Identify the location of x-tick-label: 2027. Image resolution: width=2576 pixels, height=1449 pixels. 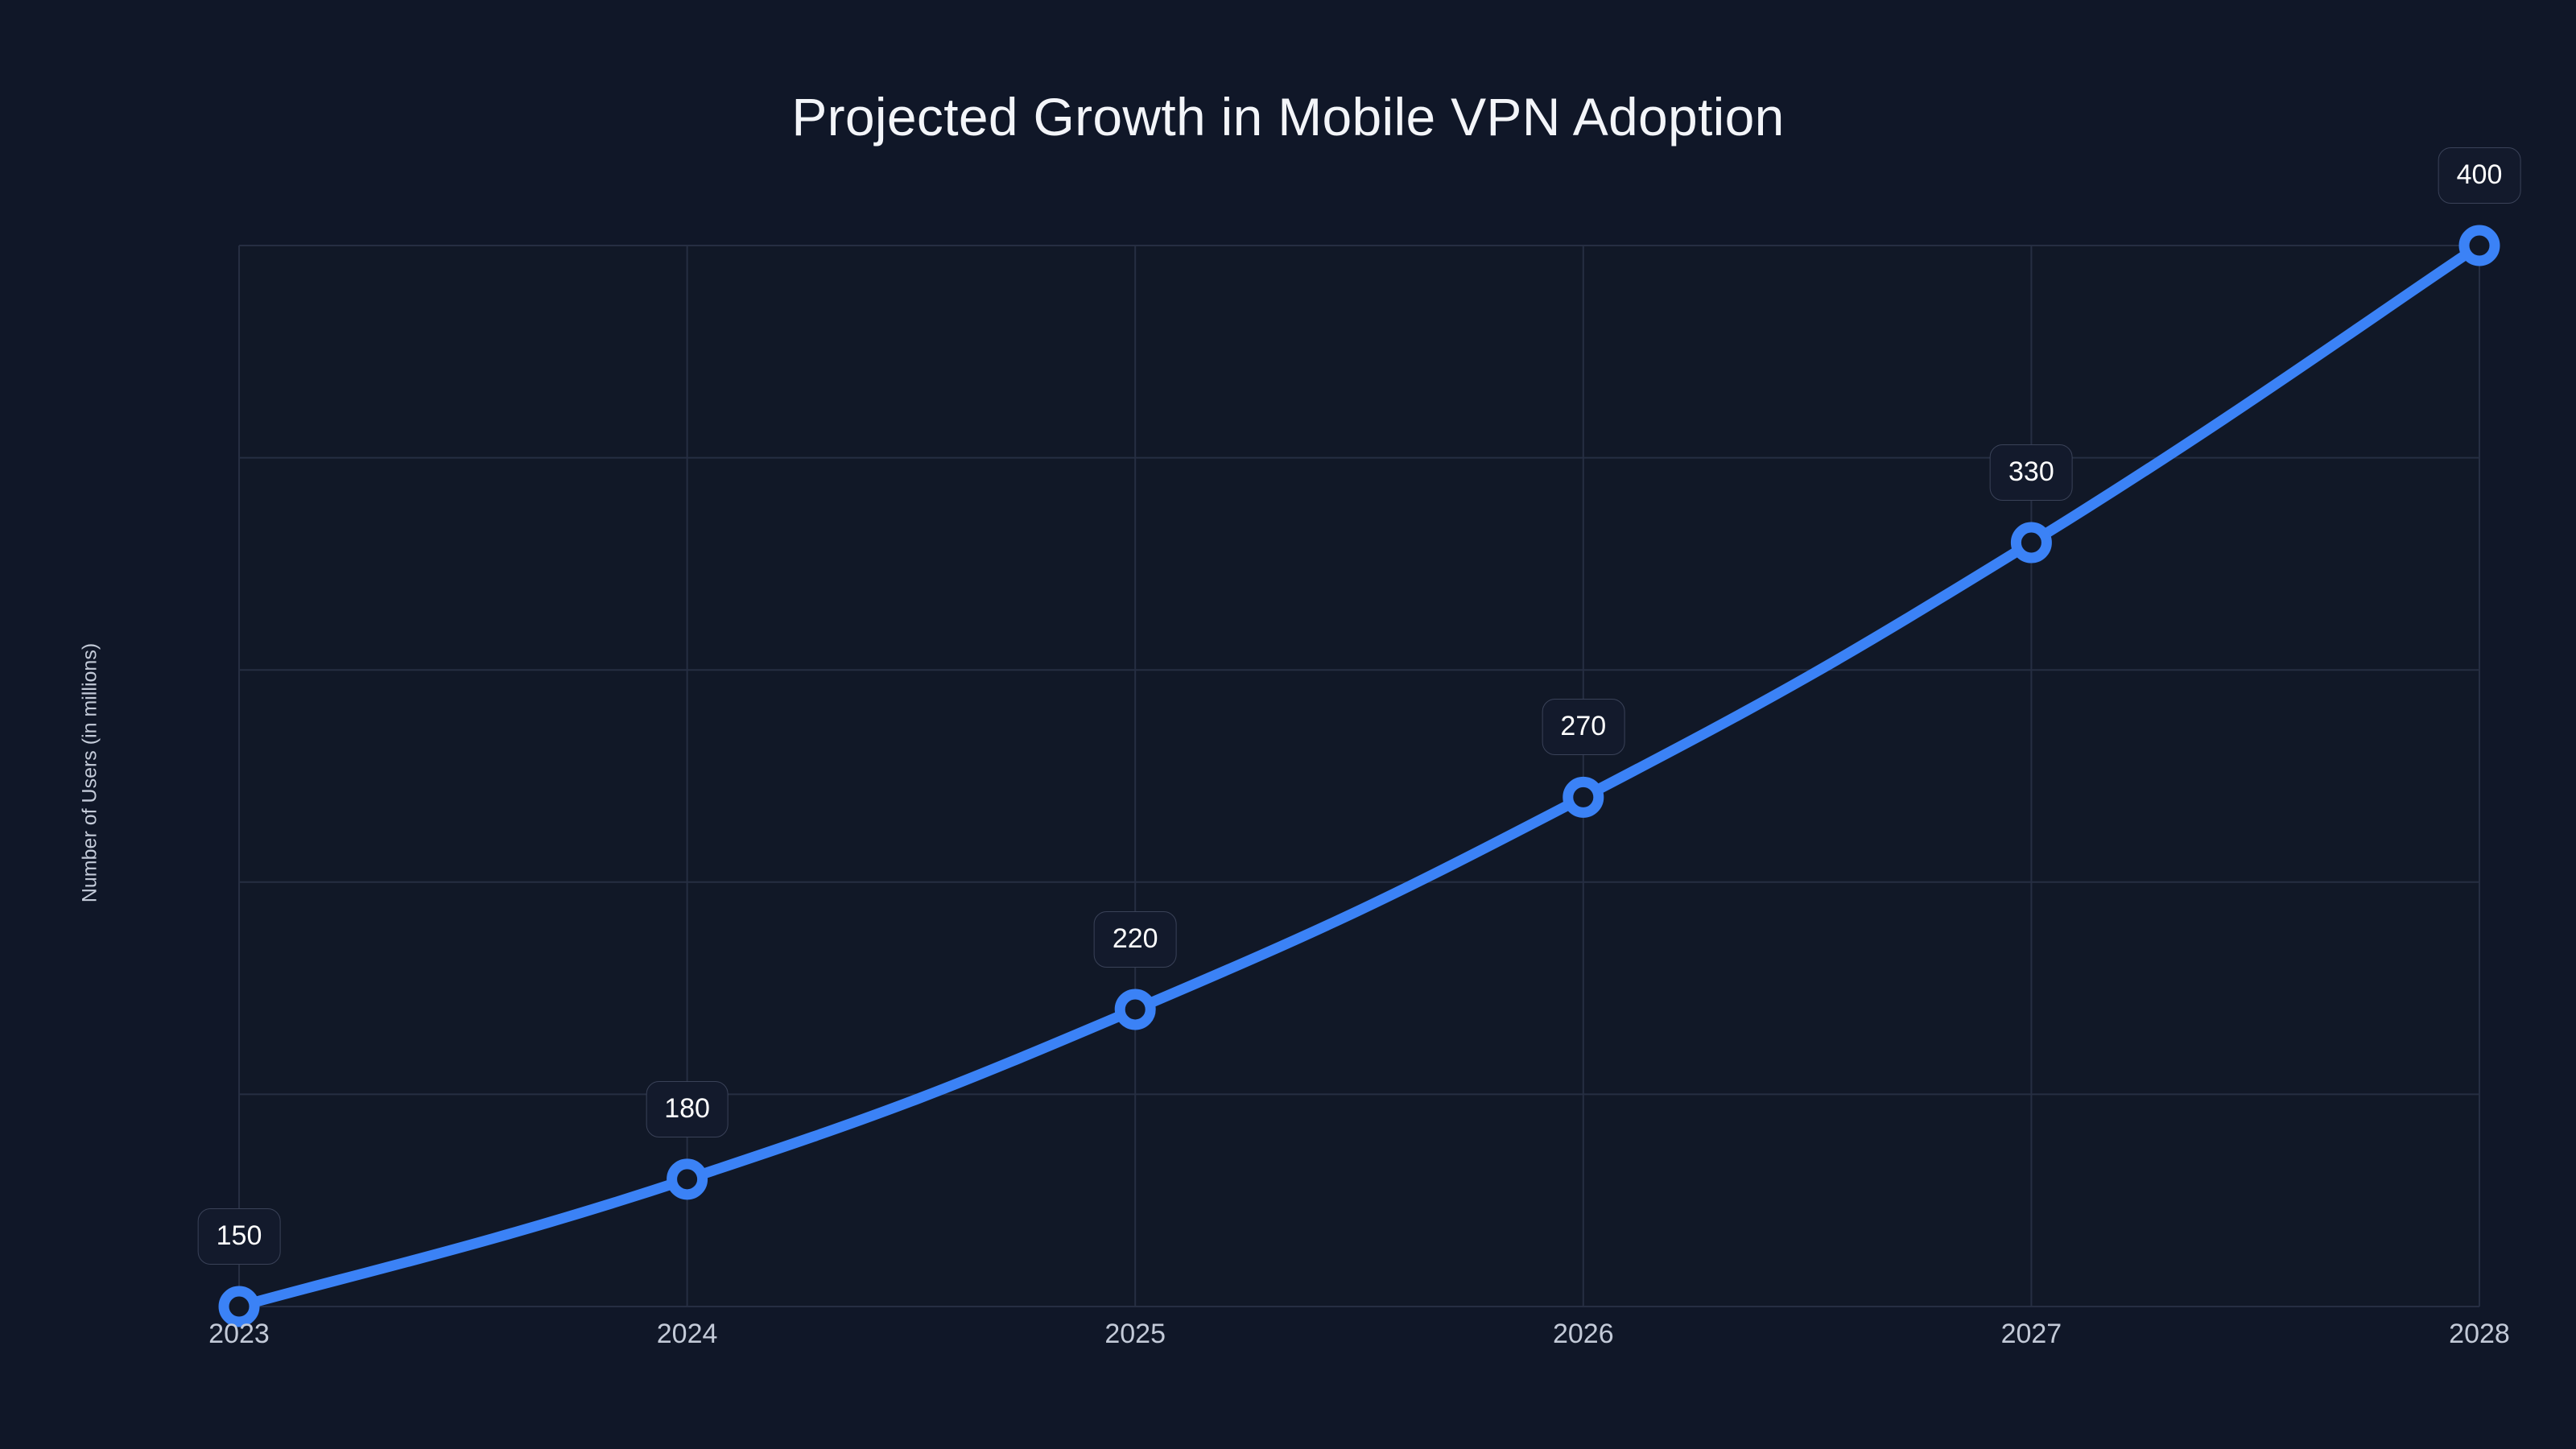
(2031, 1334).